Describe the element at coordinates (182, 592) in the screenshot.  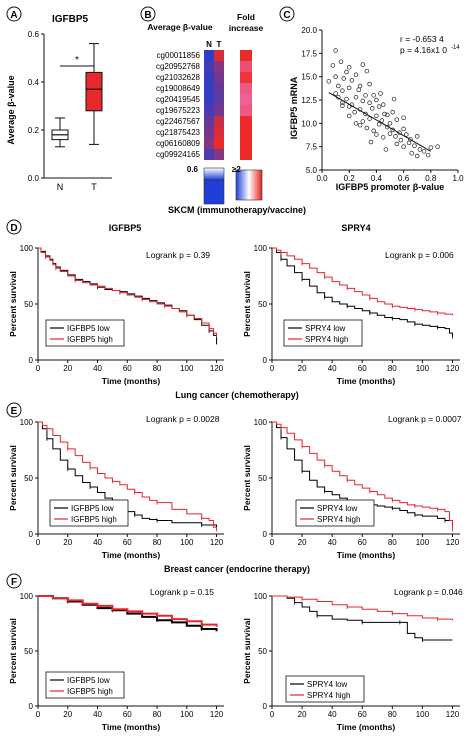
I see `km-logrank: Logrank p = 0.15` at that location.